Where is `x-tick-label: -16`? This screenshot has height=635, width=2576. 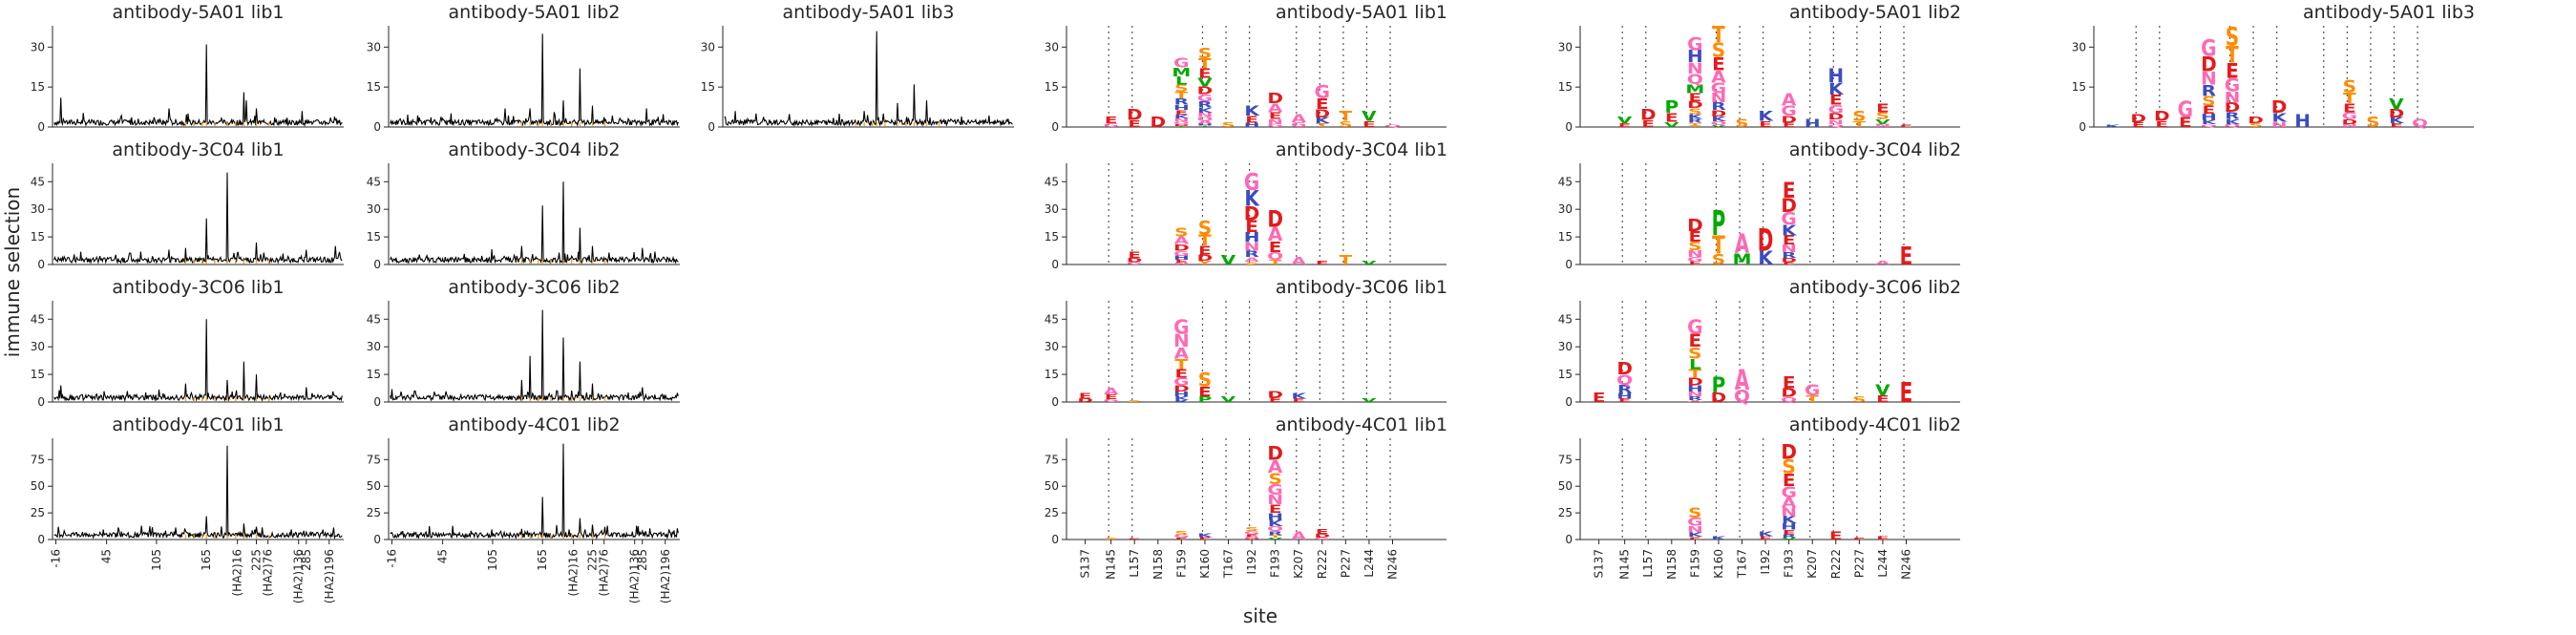 x-tick-label: -16 is located at coordinates (55, 558).